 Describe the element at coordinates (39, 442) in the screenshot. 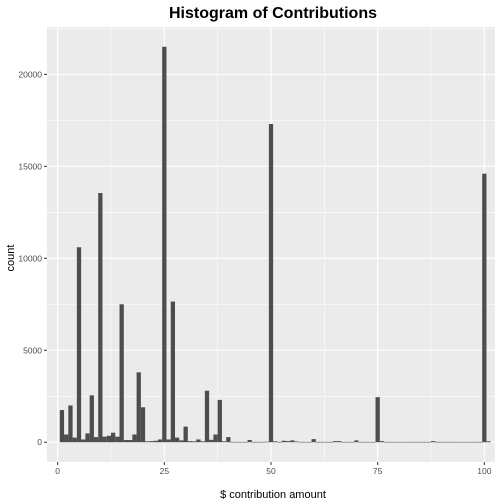

I see `y-tick-label: 0` at that location.